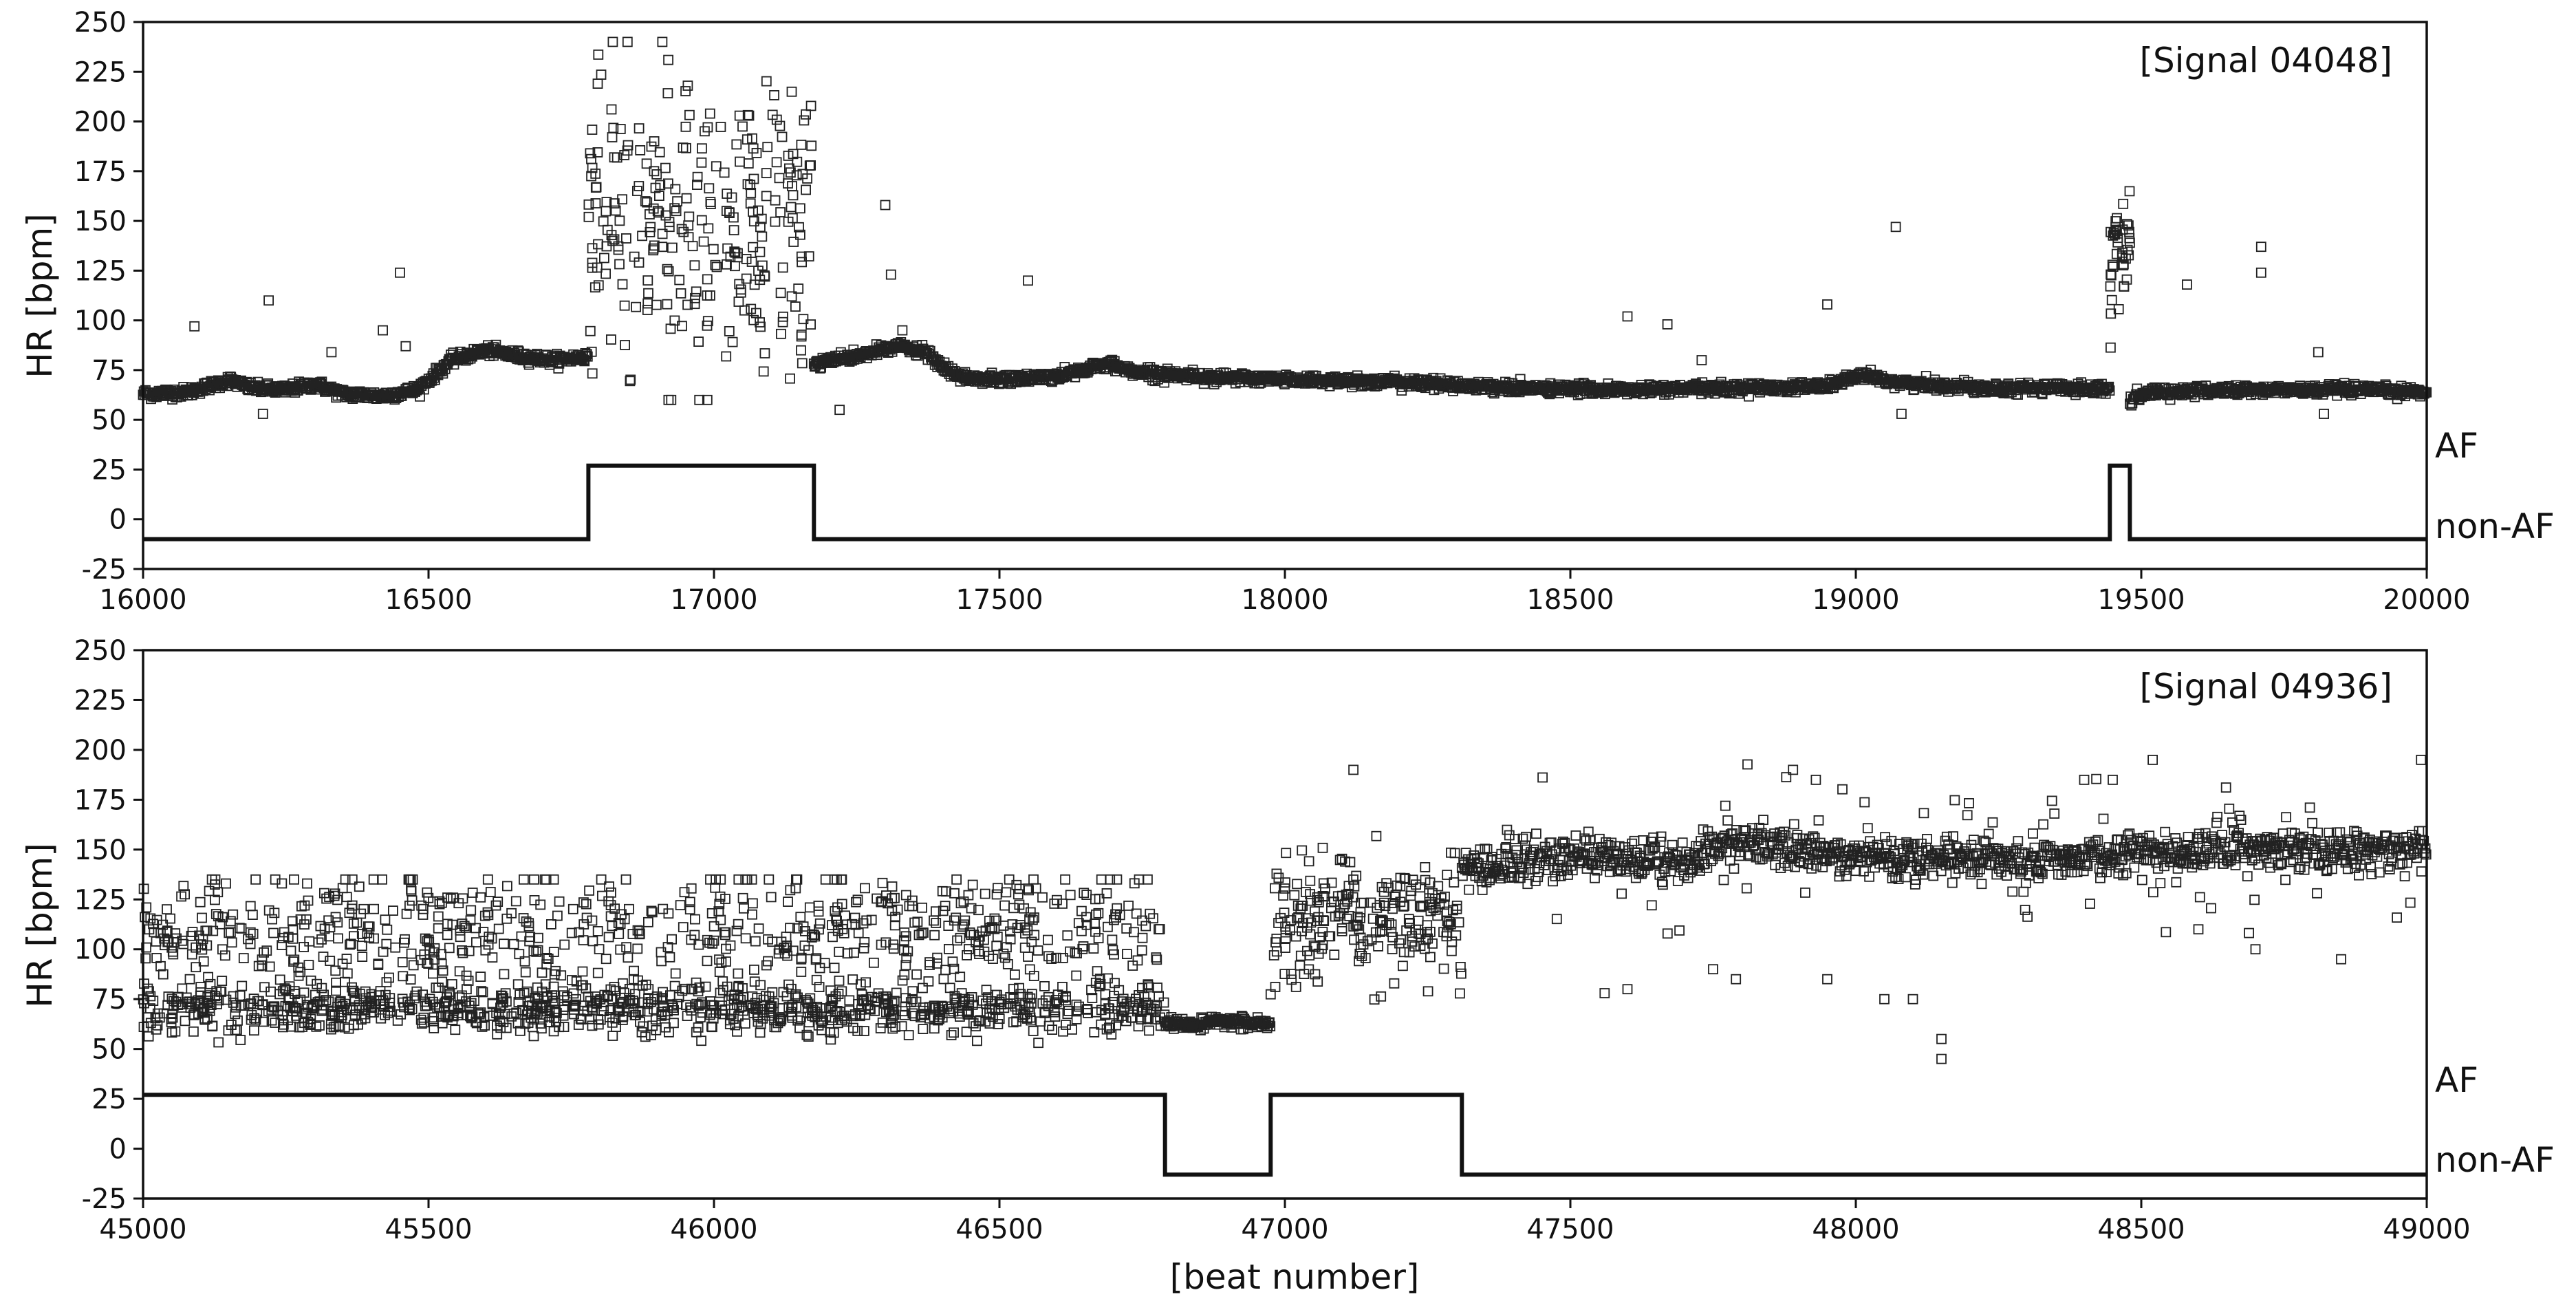 The image size is (2576, 1310). I want to click on y-tick-label: 0, so click(118, 520).